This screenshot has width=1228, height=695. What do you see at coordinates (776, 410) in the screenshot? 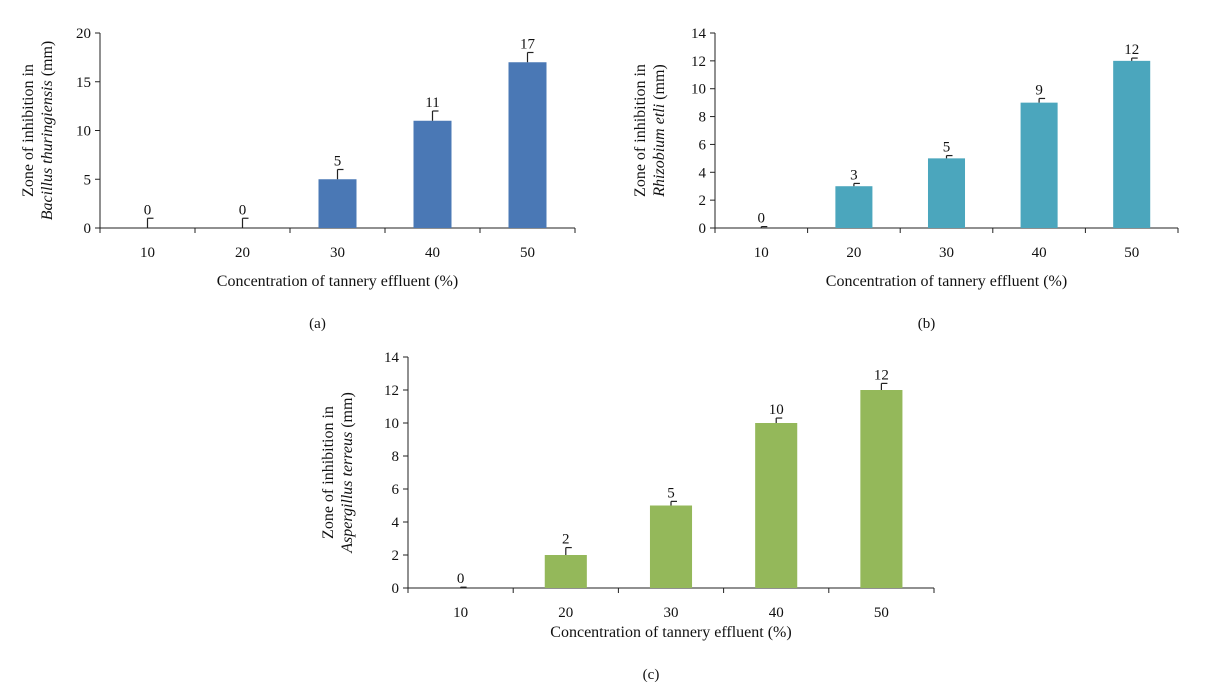
I see `data-label: 10` at bounding box center [776, 410].